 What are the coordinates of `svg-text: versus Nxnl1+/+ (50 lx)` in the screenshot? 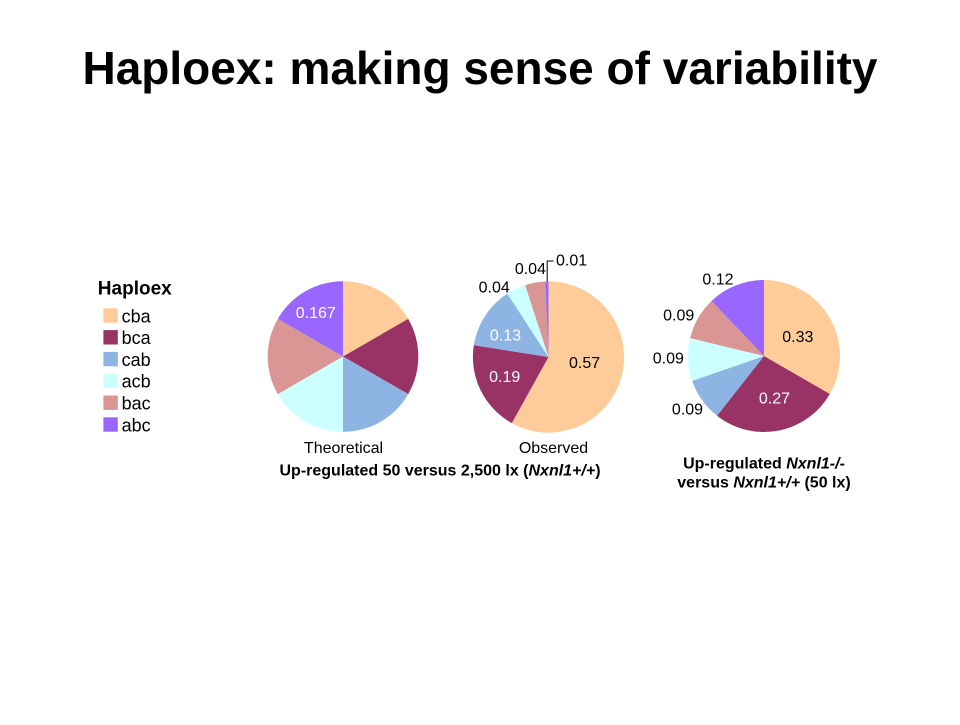 It's located at (763, 483).